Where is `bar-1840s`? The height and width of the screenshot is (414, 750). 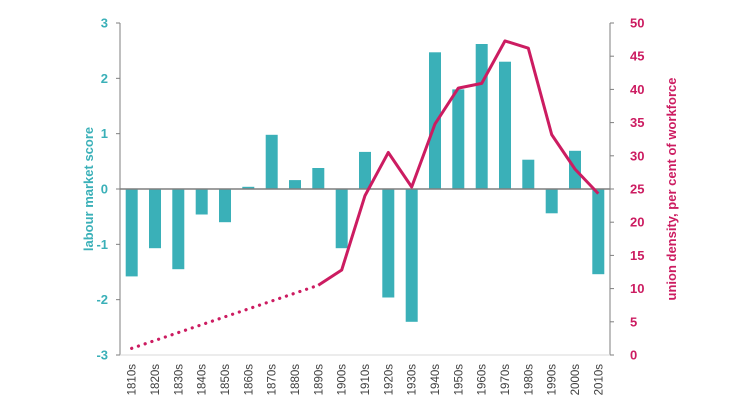
bar-1840s is located at coordinates (201, 202).